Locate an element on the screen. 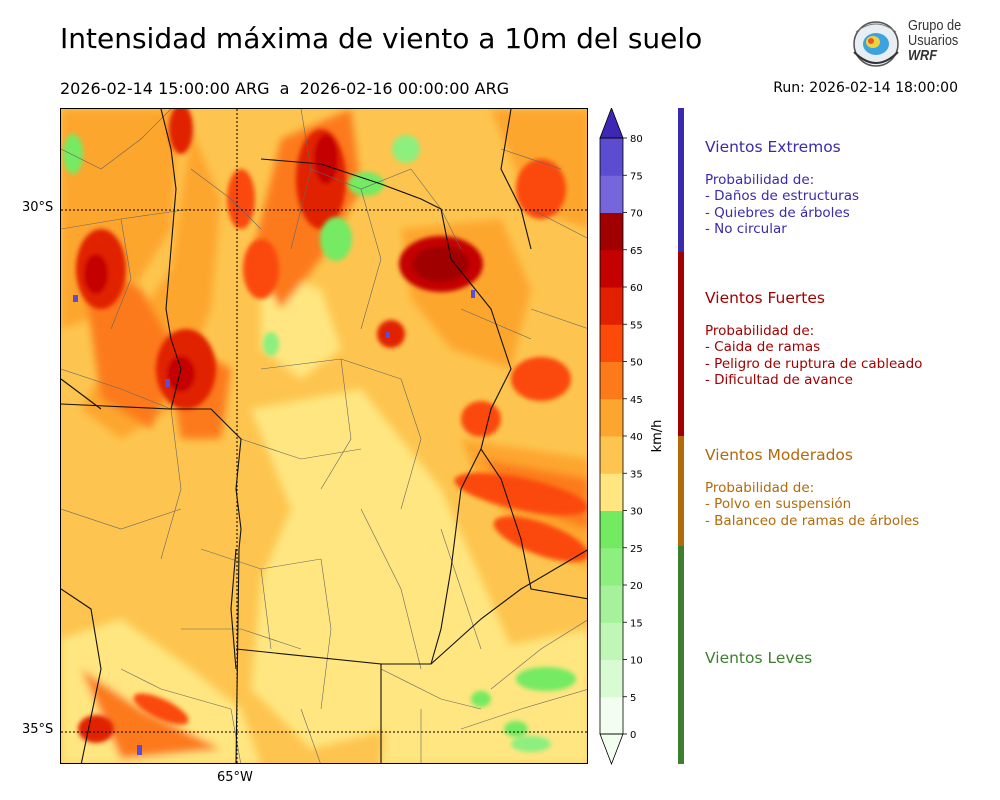 The width and height of the screenshot is (1000, 800). lon-label-65w: 65°W is located at coordinates (235, 777).